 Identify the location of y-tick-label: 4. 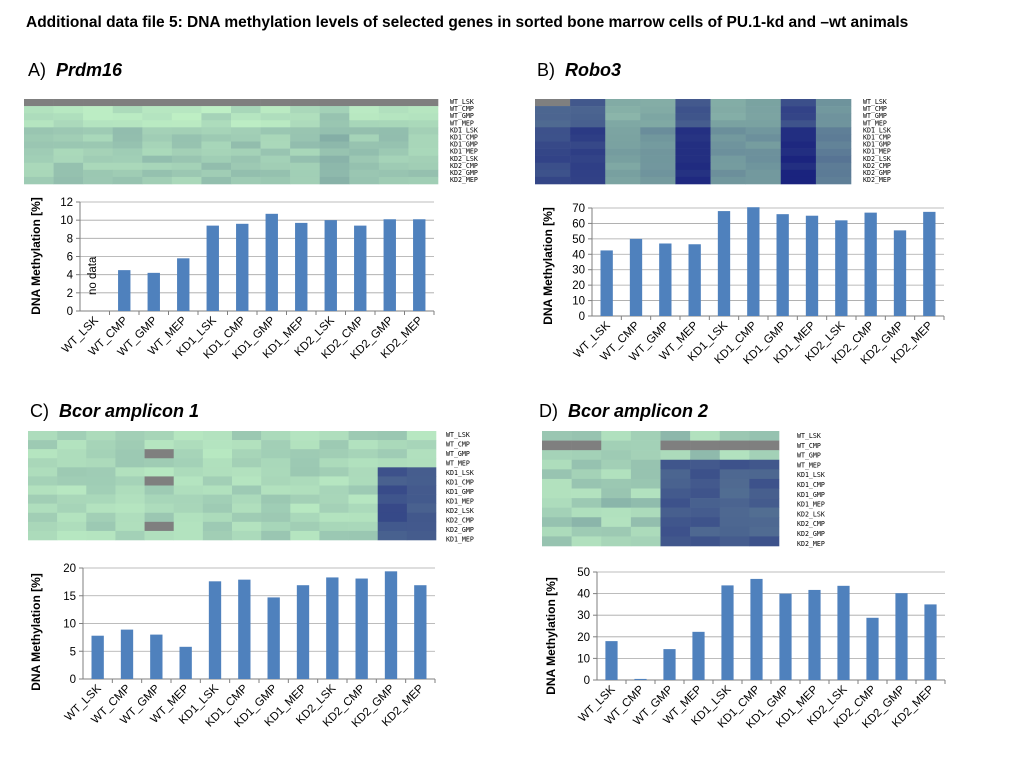
(70, 276).